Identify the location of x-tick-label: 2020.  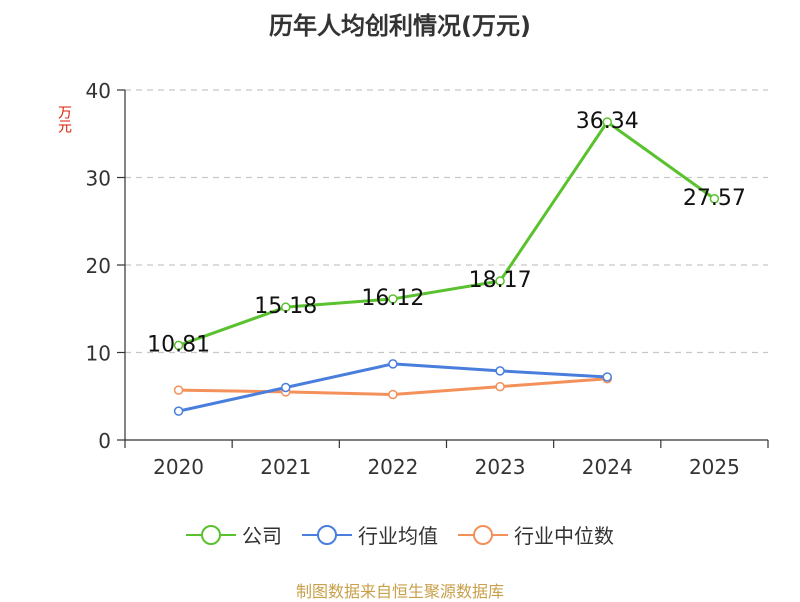
(178, 467).